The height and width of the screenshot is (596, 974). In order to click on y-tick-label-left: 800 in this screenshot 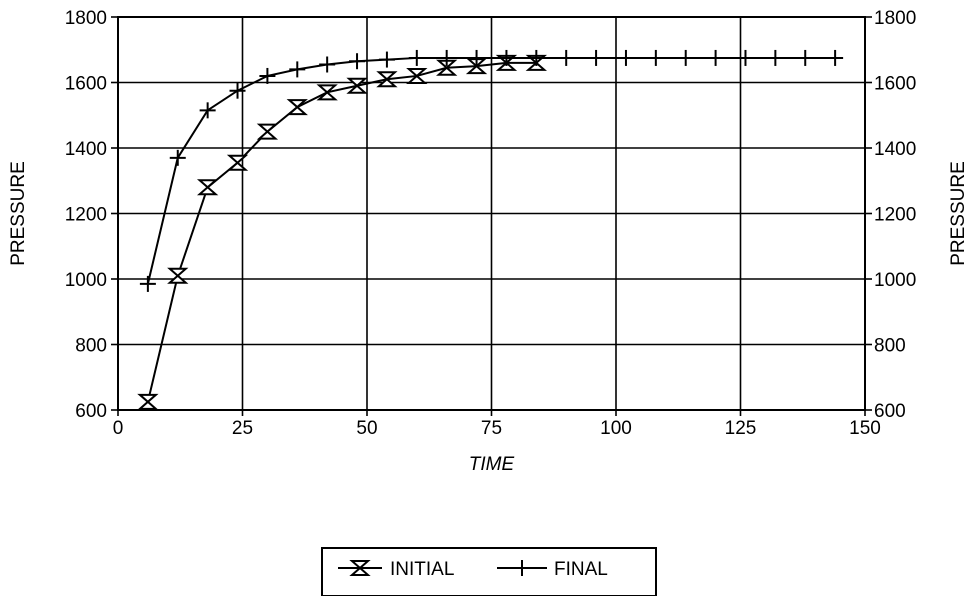, I will do `click(91, 346)`.